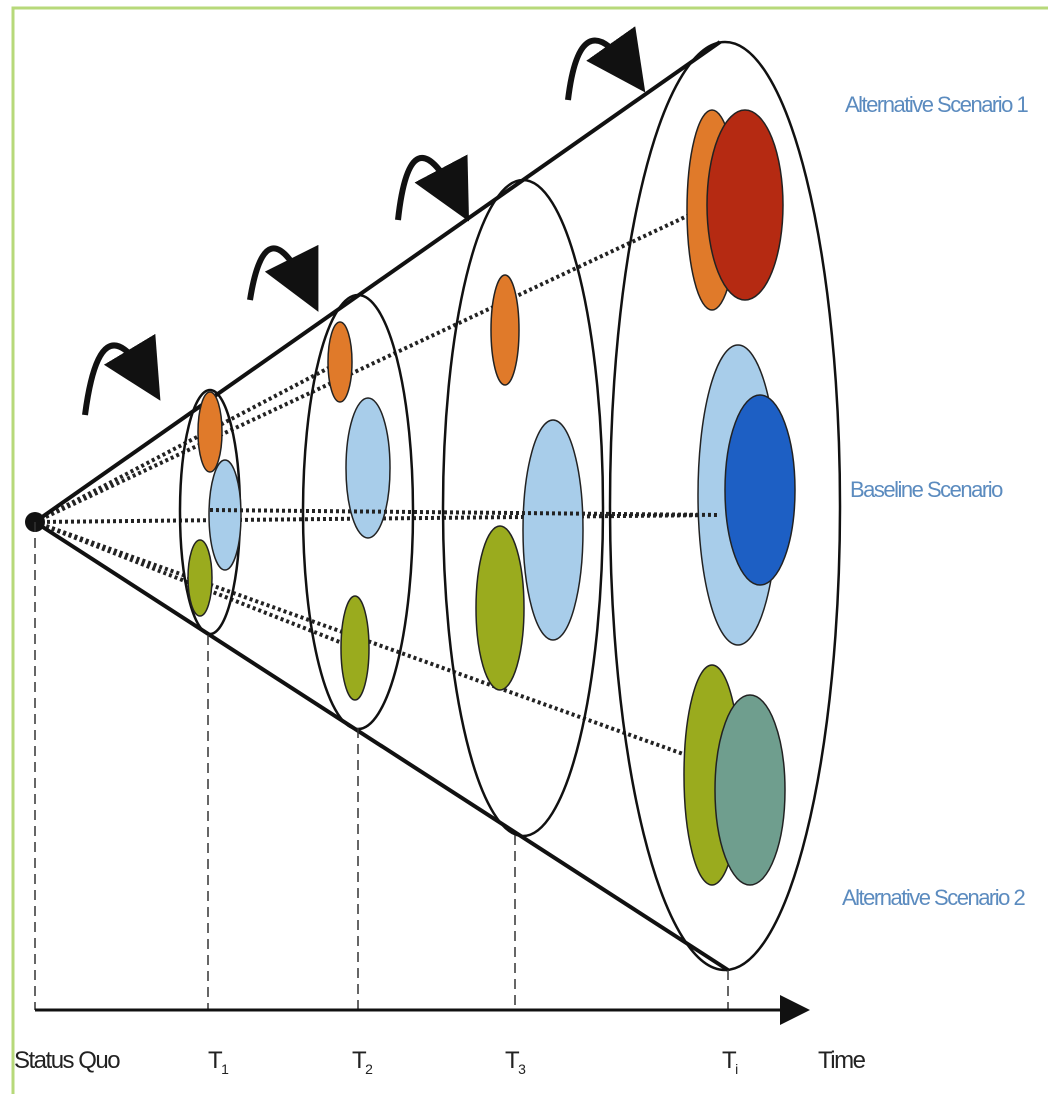 This screenshot has width=1048, height=1094. I want to click on scenario-label: Alternative Scenario 1, so click(936, 104).